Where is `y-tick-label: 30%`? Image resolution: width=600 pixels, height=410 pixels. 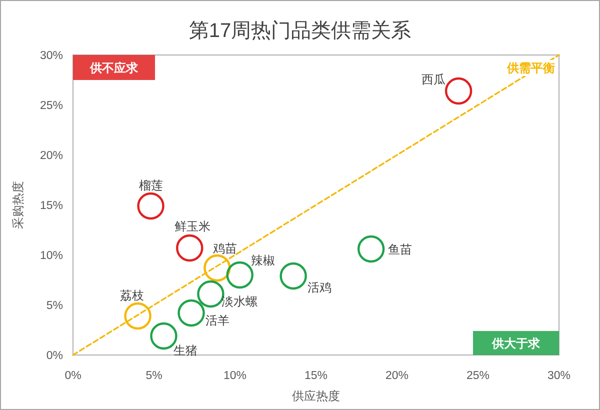 y-tick-label: 30% is located at coordinates (51, 56).